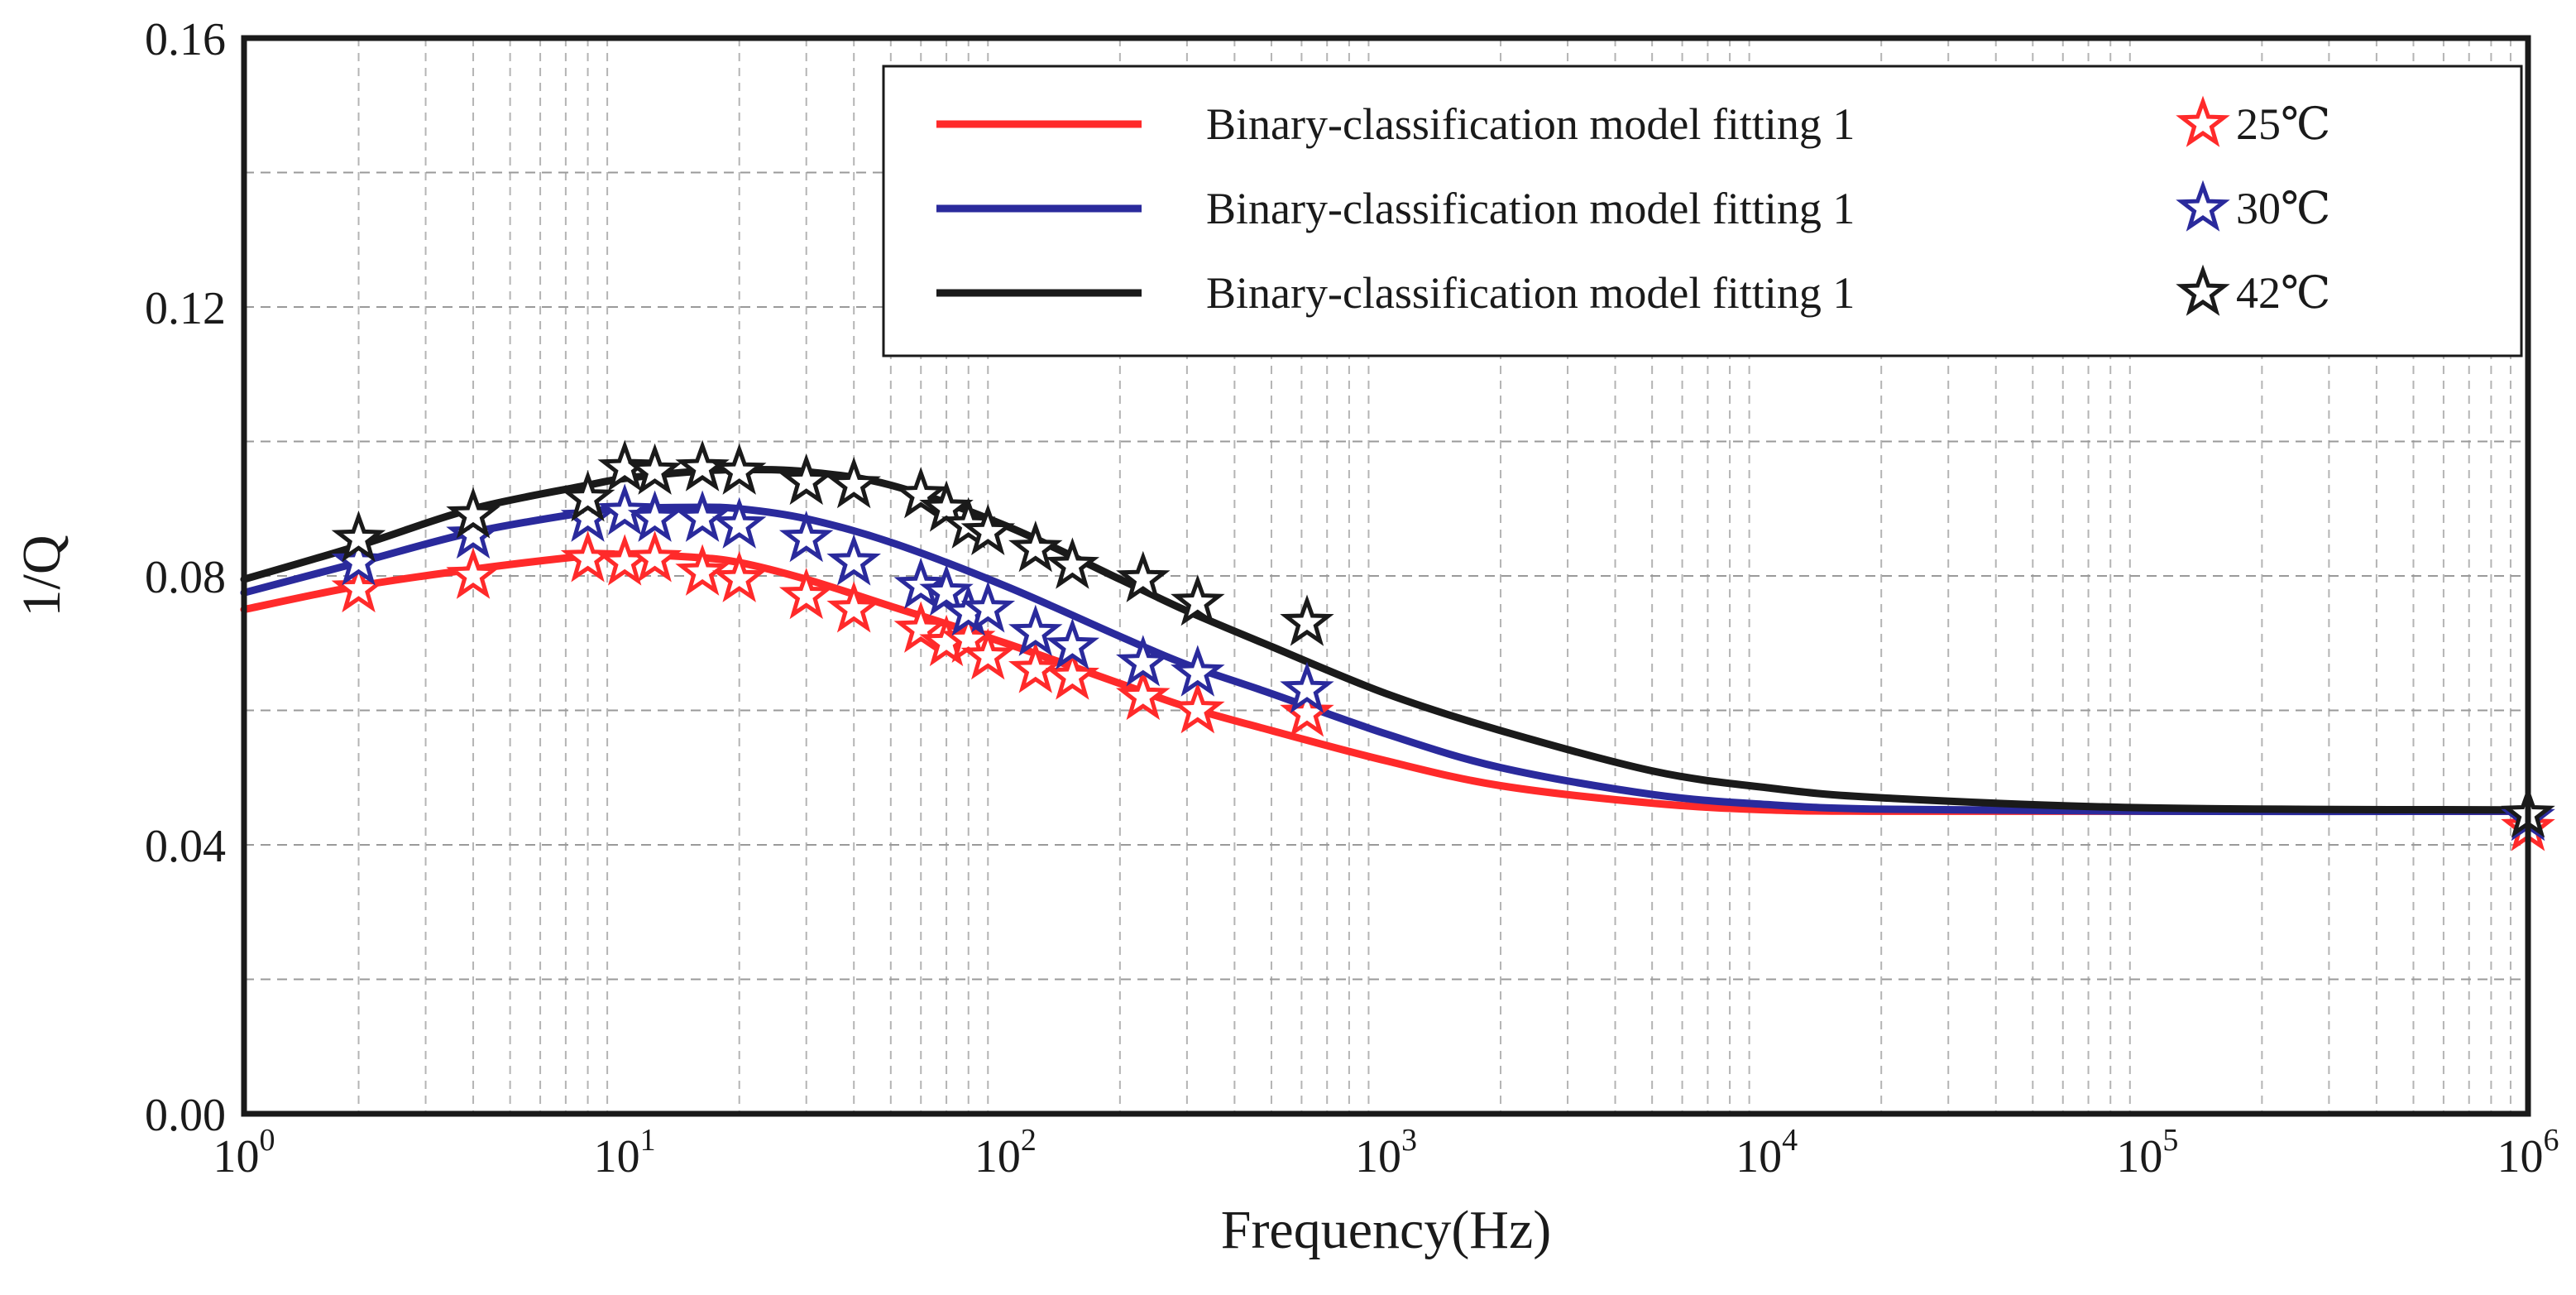 This screenshot has width=2576, height=1295. Describe the element at coordinates (2147, 1152) in the screenshot. I see `x-tick-label: 10⁵` at that location.